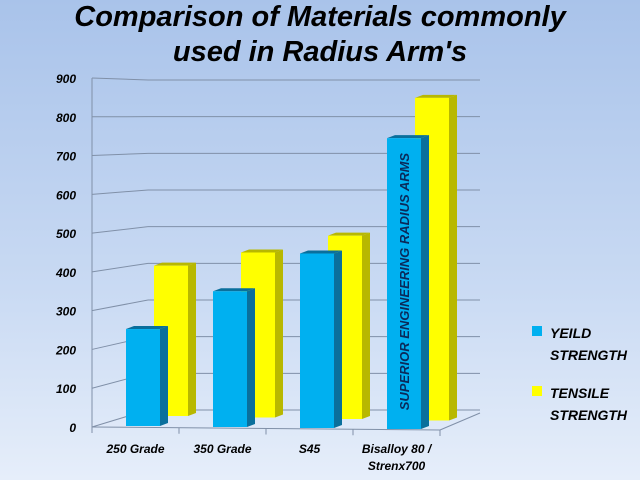 This screenshot has height=480, width=640. Describe the element at coordinates (65, 273) in the screenshot. I see `y-tick-label: 400` at that location.